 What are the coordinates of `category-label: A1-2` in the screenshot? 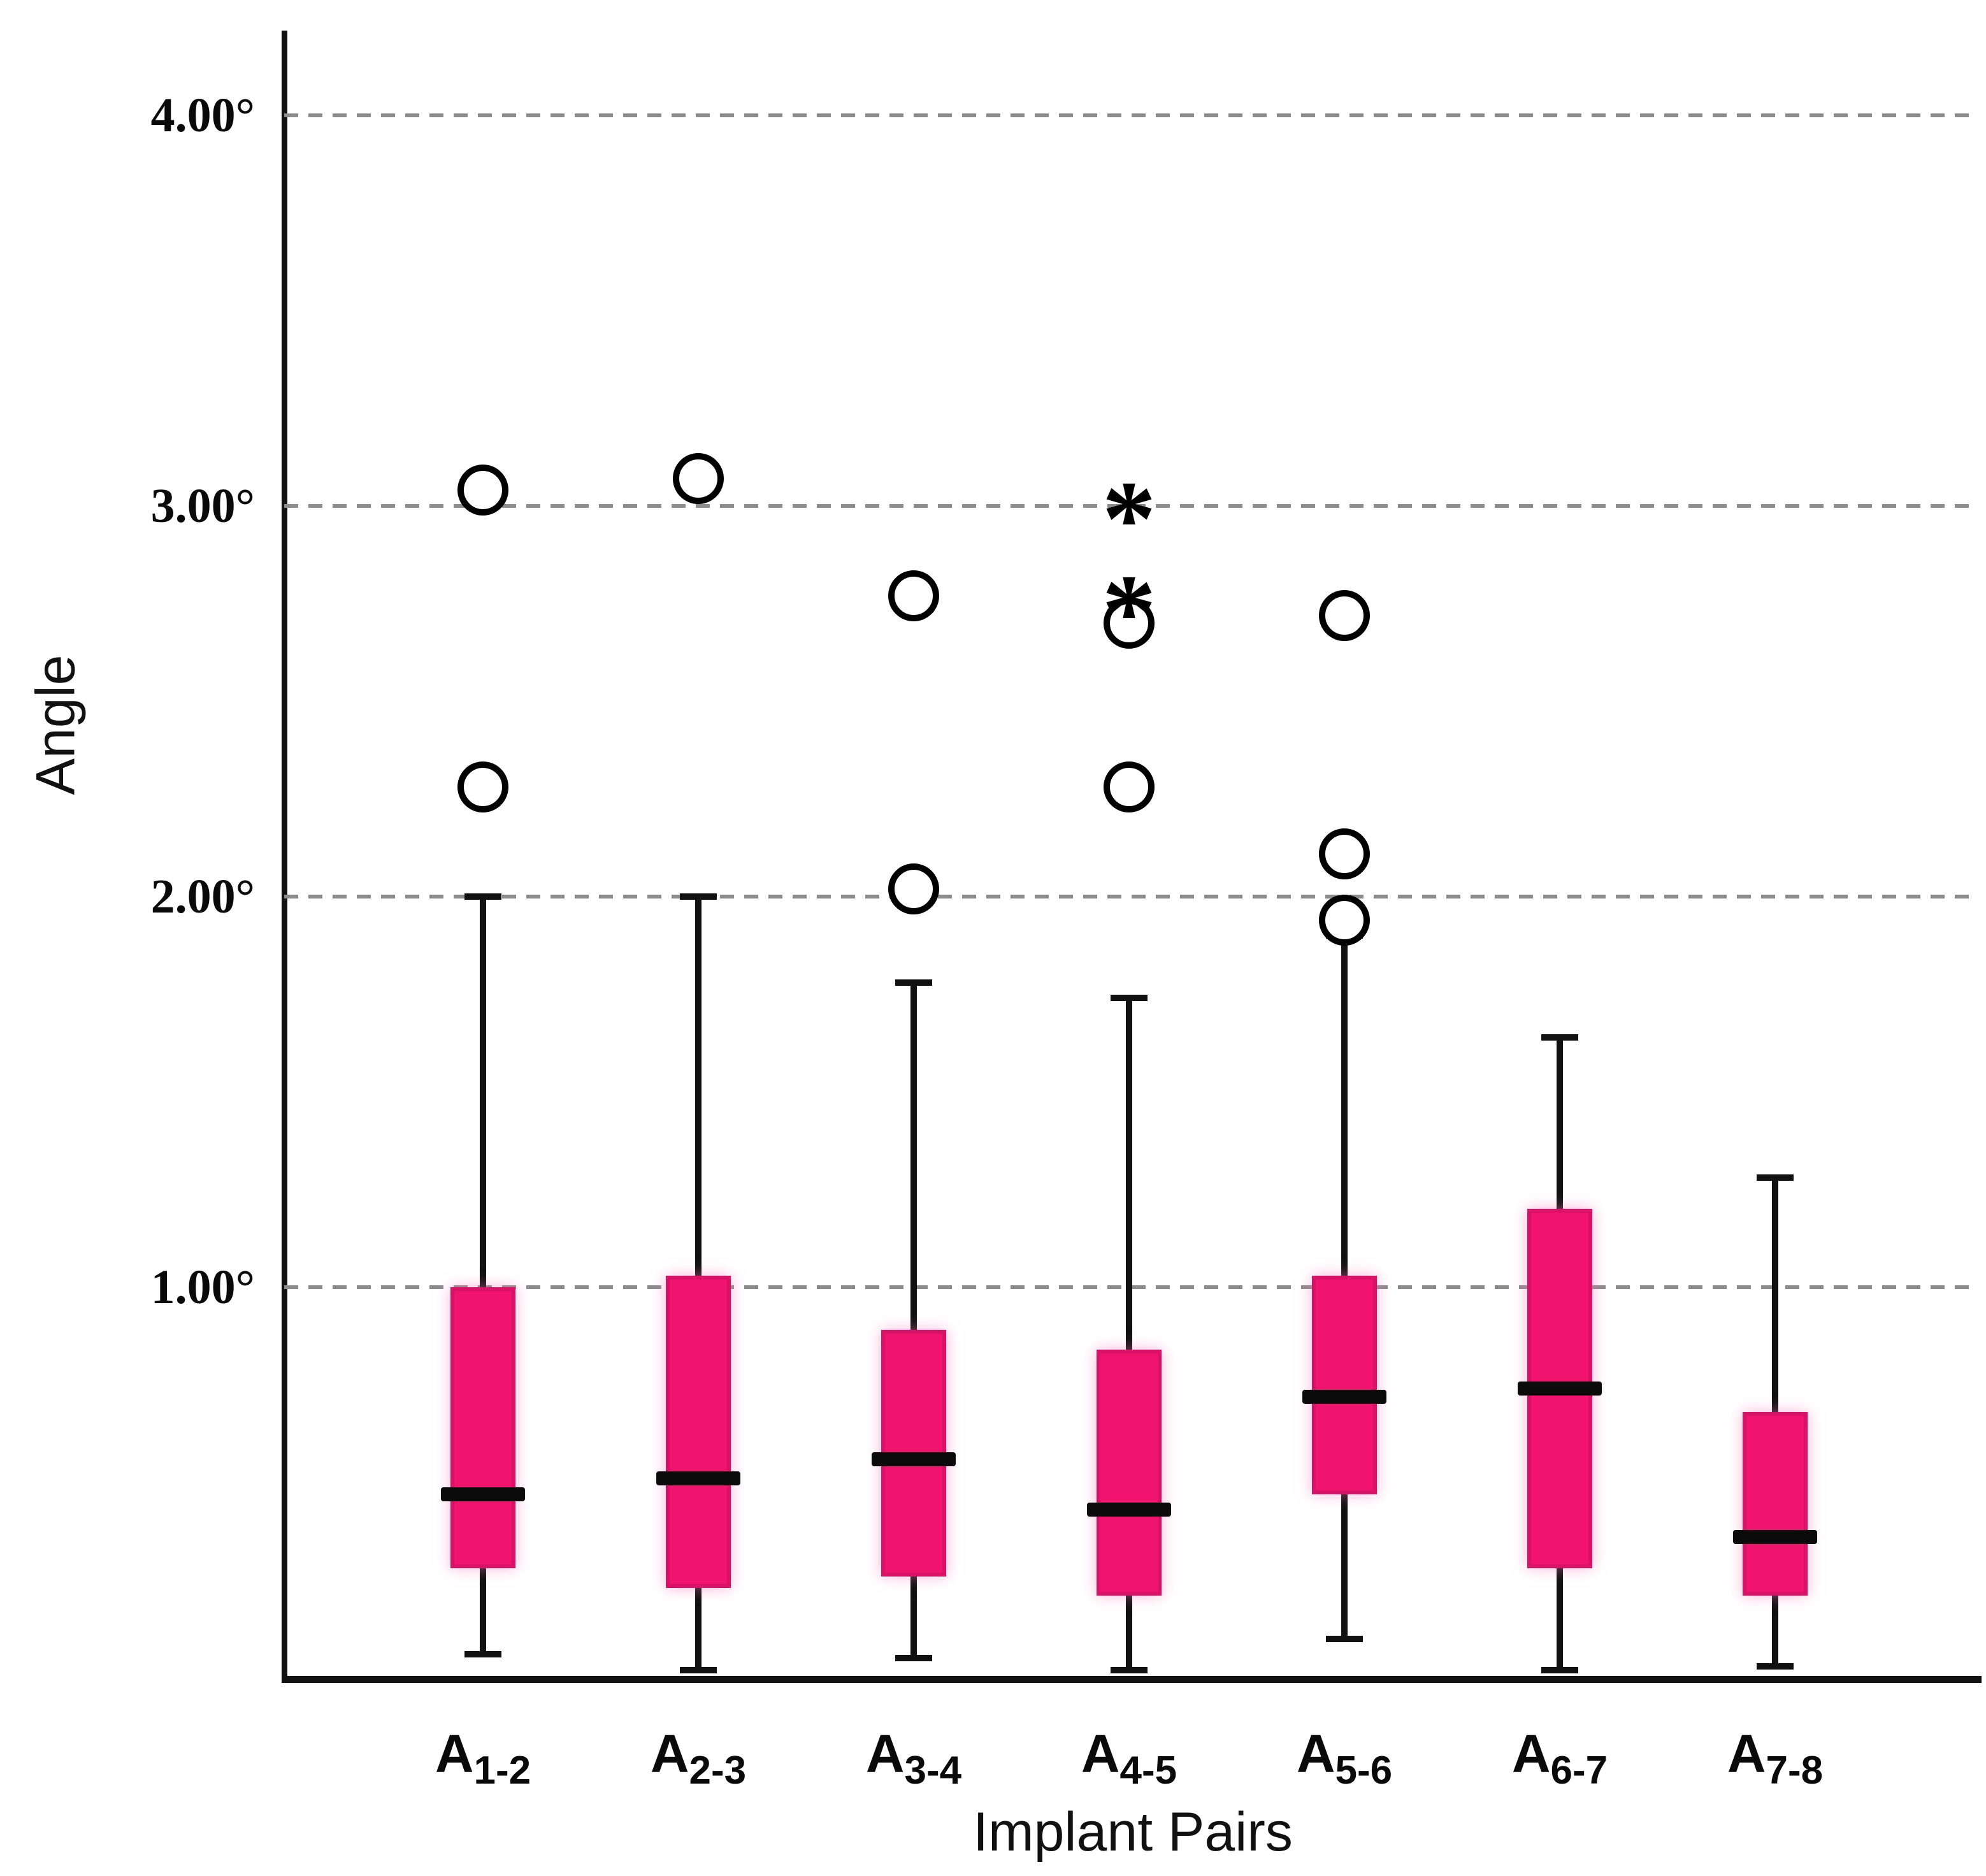 It's located at (483, 1757).